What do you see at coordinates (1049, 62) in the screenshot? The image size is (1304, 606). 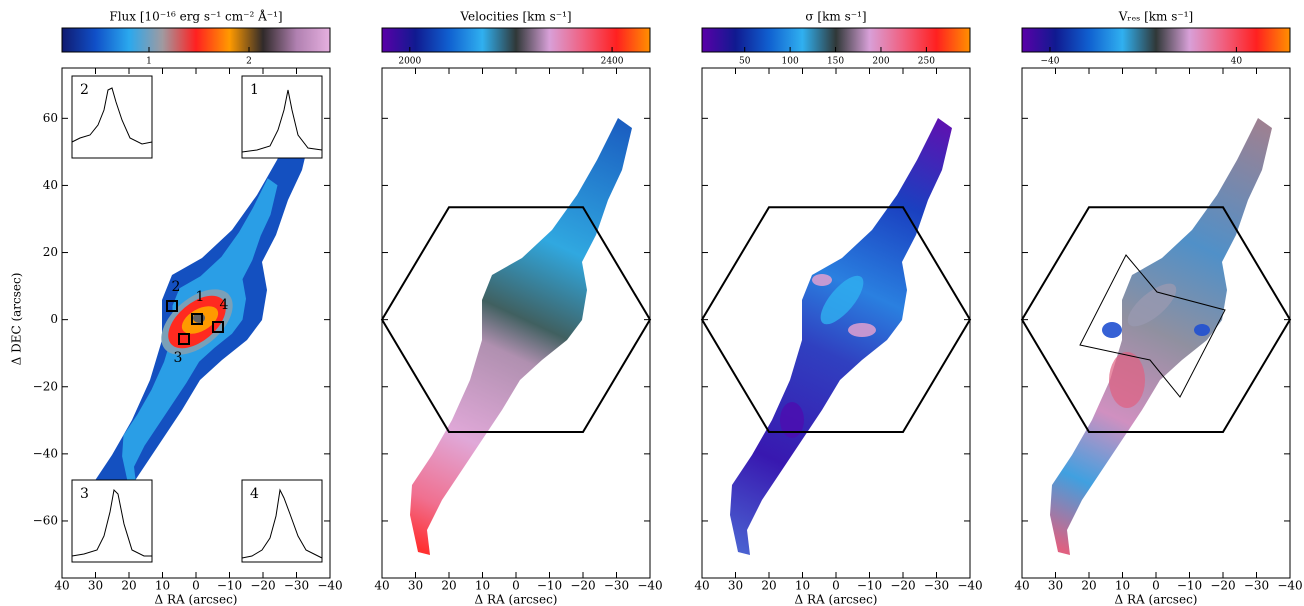 I see `colorbar-tick-label: −40` at bounding box center [1049, 62].